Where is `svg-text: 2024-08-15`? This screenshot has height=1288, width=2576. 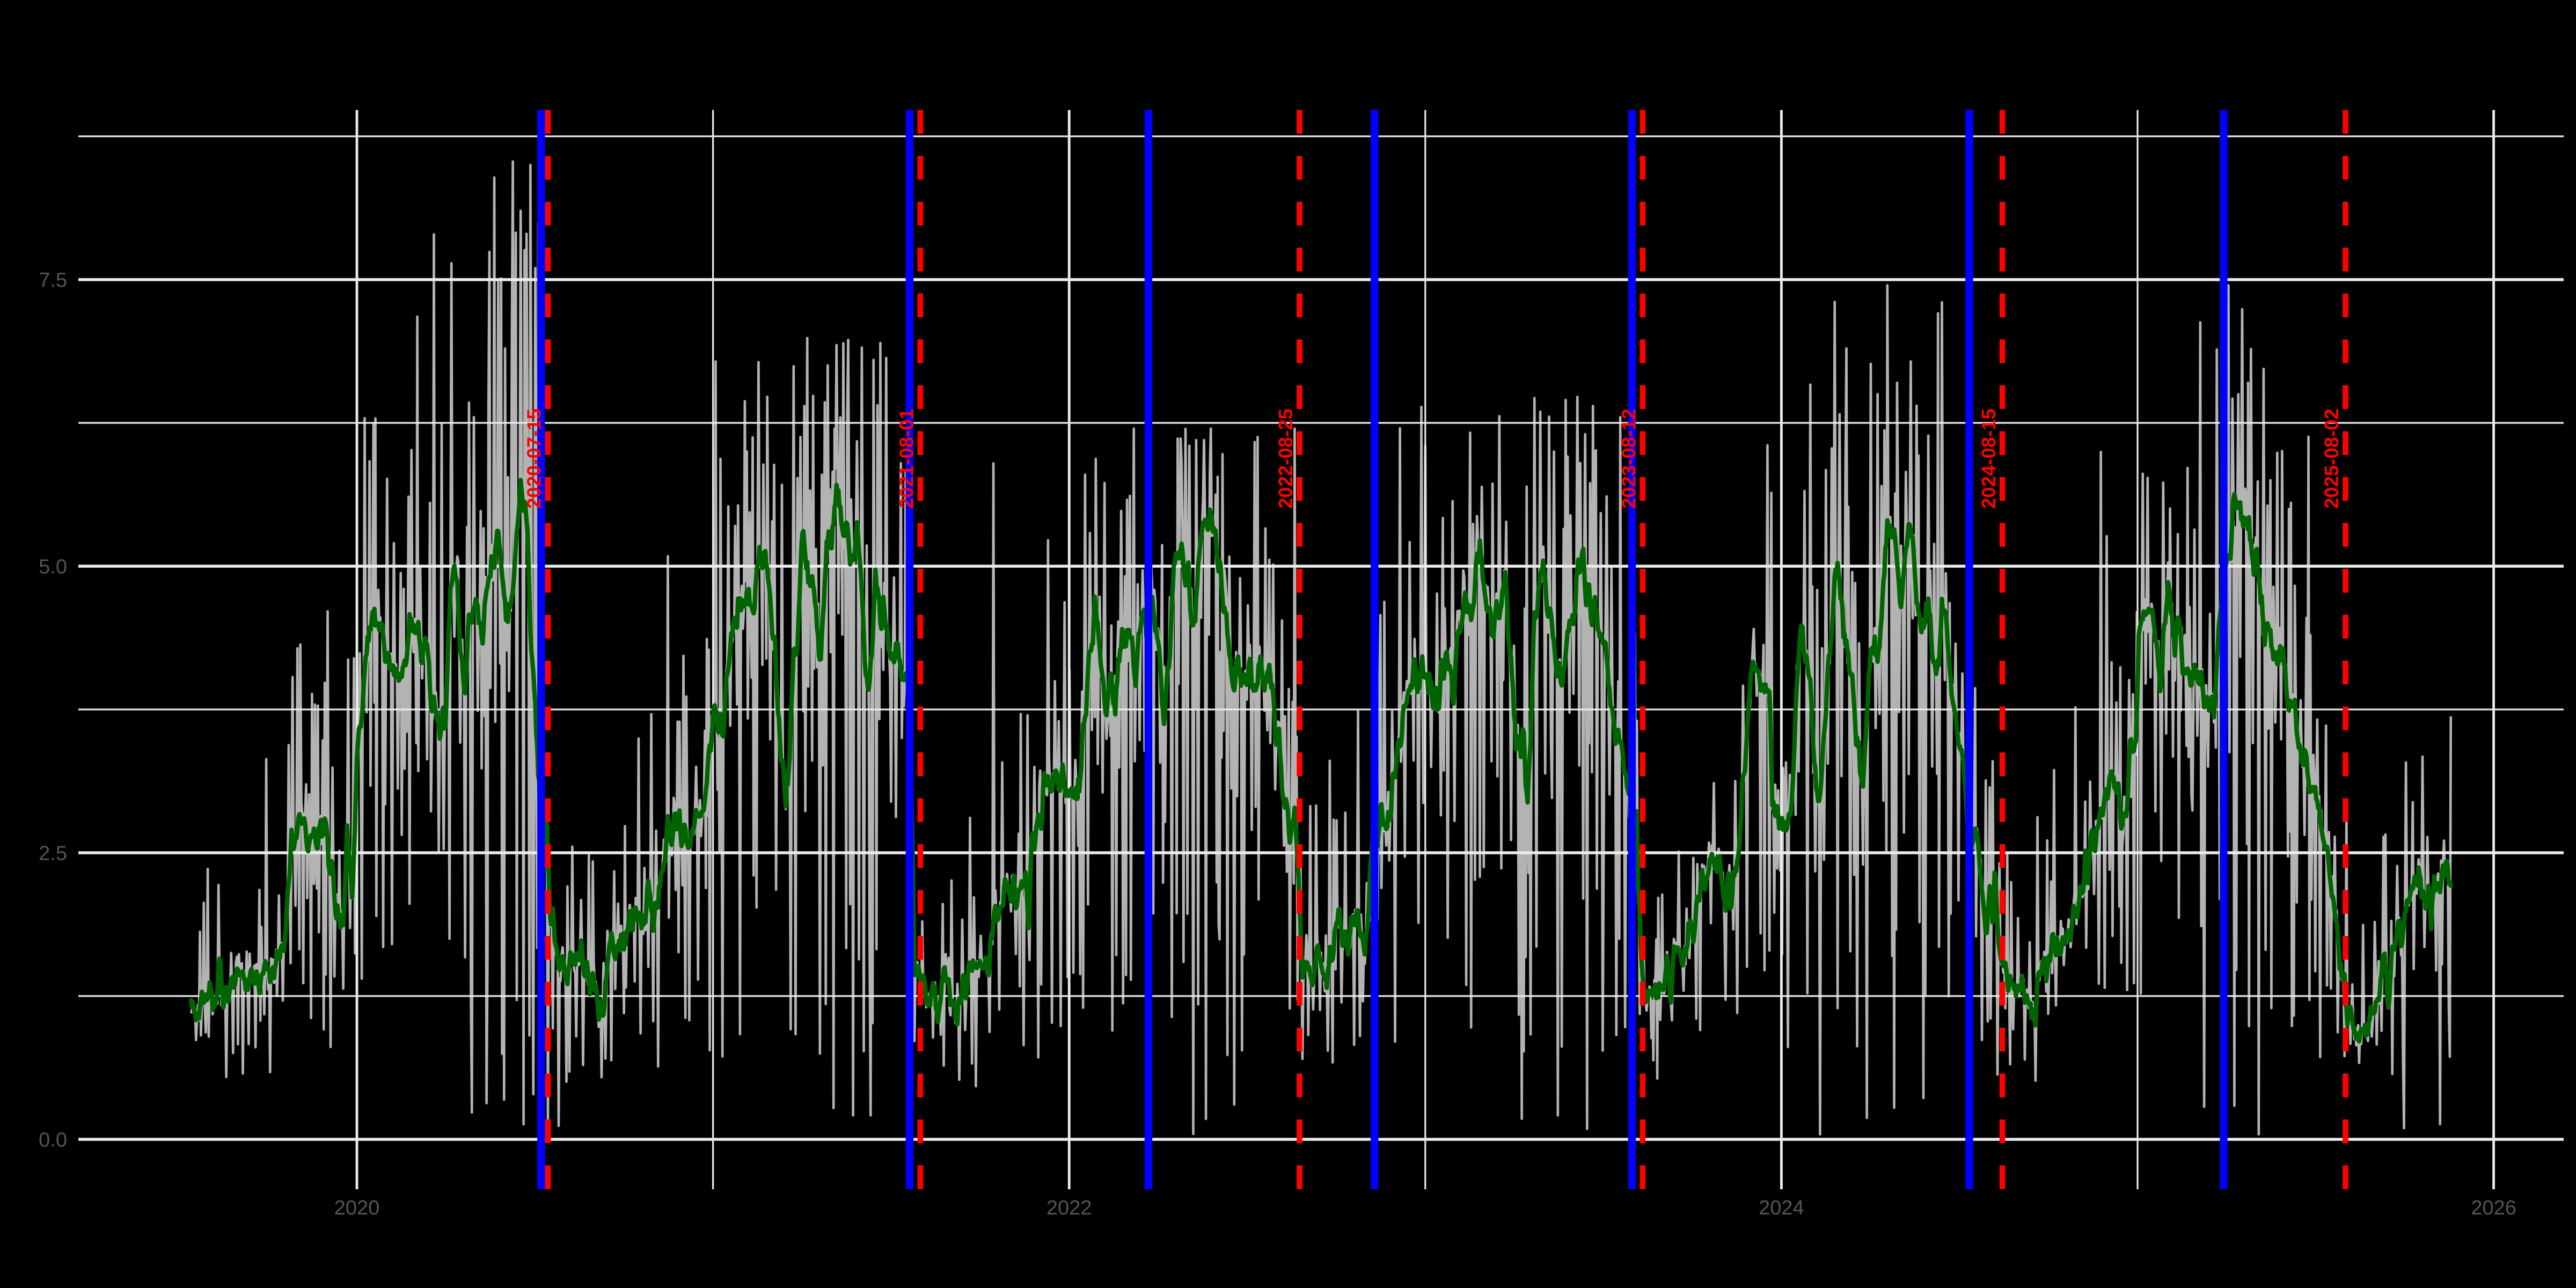
svg-text: 2024-08-15 is located at coordinates (1989, 458).